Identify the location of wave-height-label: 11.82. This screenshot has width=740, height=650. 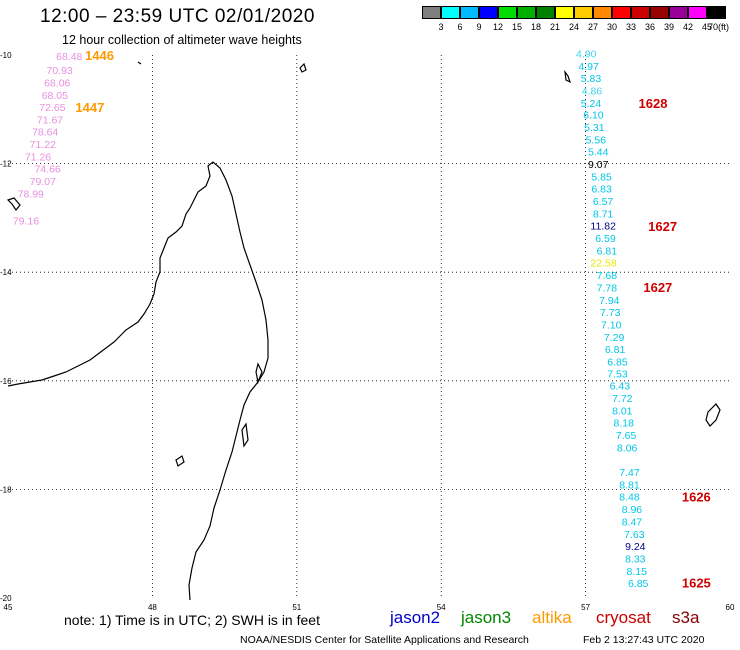
(603, 227).